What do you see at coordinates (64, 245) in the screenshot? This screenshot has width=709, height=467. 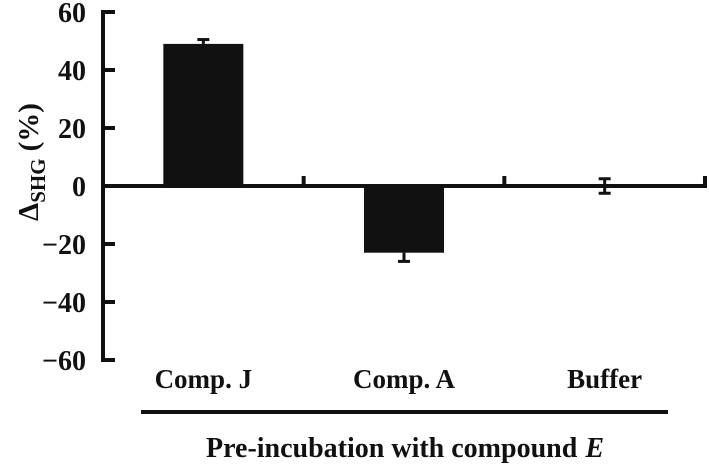 I see `y-tick-label: −20` at bounding box center [64, 245].